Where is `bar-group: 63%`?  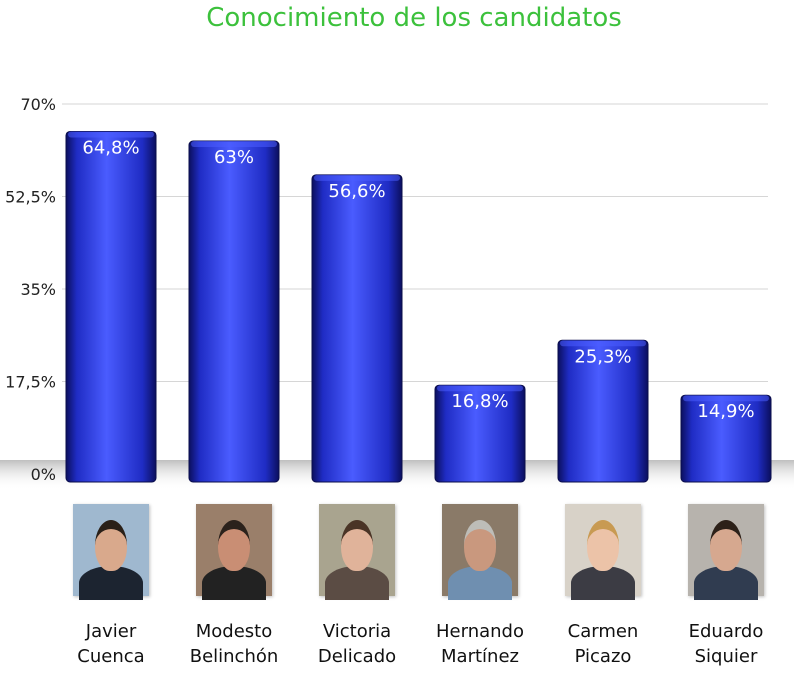 bar-group: 63% is located at coordinates (234, 311).